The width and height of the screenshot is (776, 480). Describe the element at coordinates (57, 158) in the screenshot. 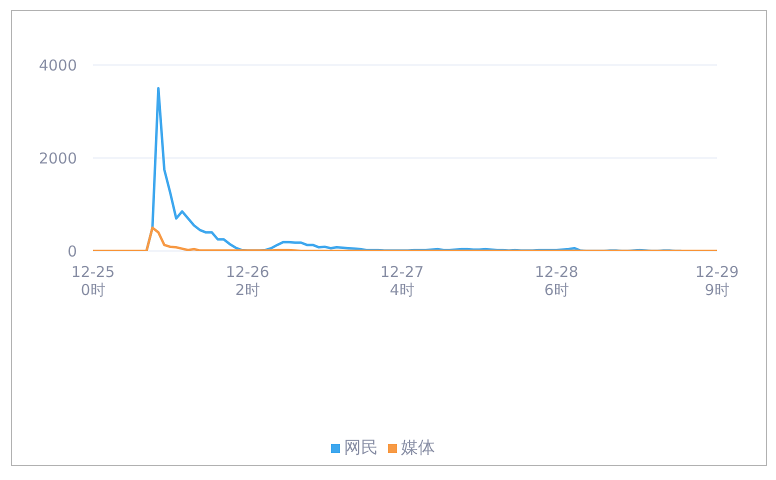

I see `y-tick-label: 2000` at that location.